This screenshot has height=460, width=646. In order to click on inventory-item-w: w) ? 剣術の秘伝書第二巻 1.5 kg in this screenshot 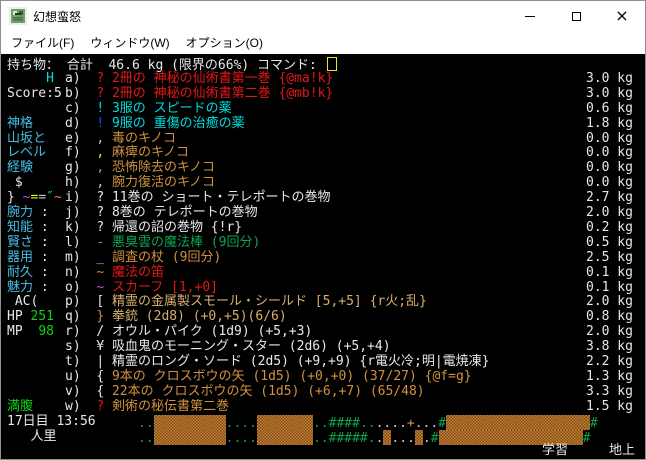, I will do `click(349, 407)`.